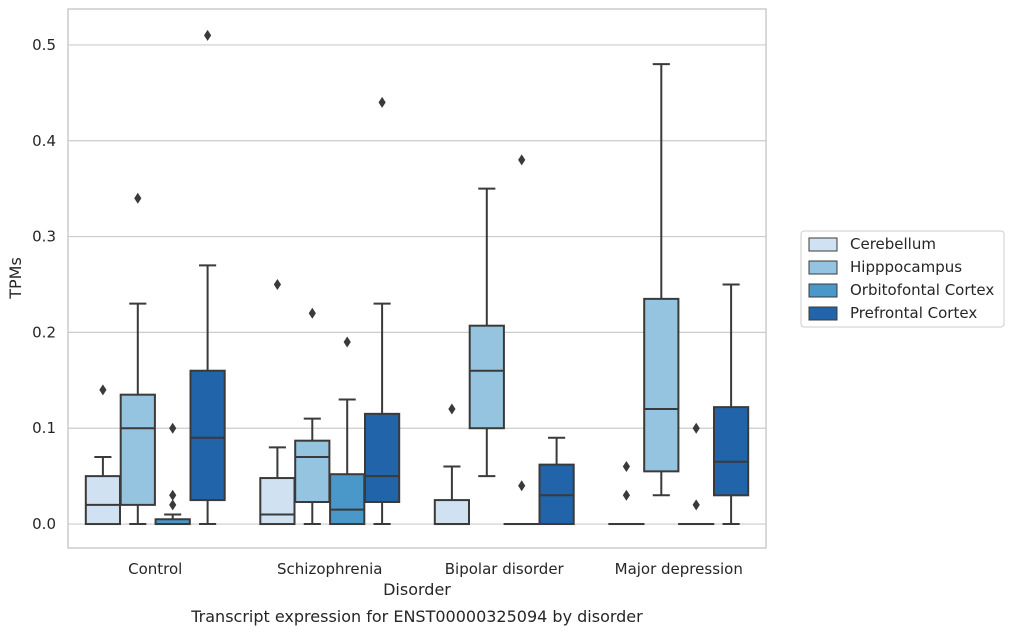 This screenshot has width=1014, height=634. I want to click on y-tick-label: 0.0, so click(44, 524).